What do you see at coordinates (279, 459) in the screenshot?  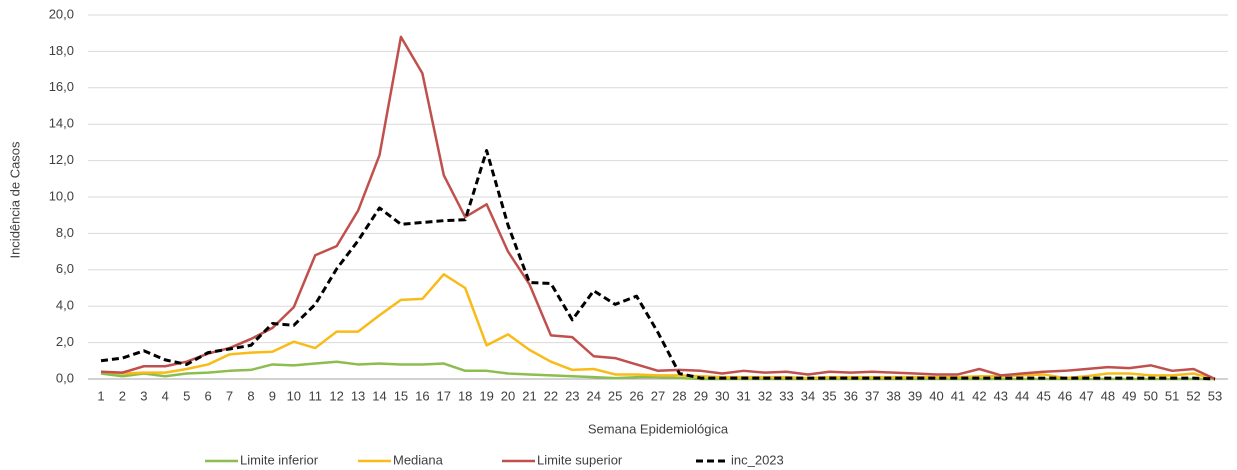 I see `legend-label: Limite inferior` at bounding box center [279, 459].